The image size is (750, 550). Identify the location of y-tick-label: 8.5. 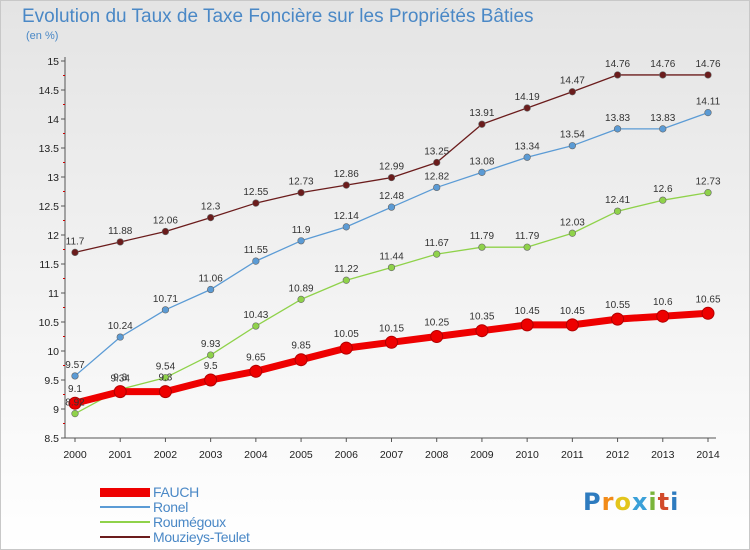
(51, 439).